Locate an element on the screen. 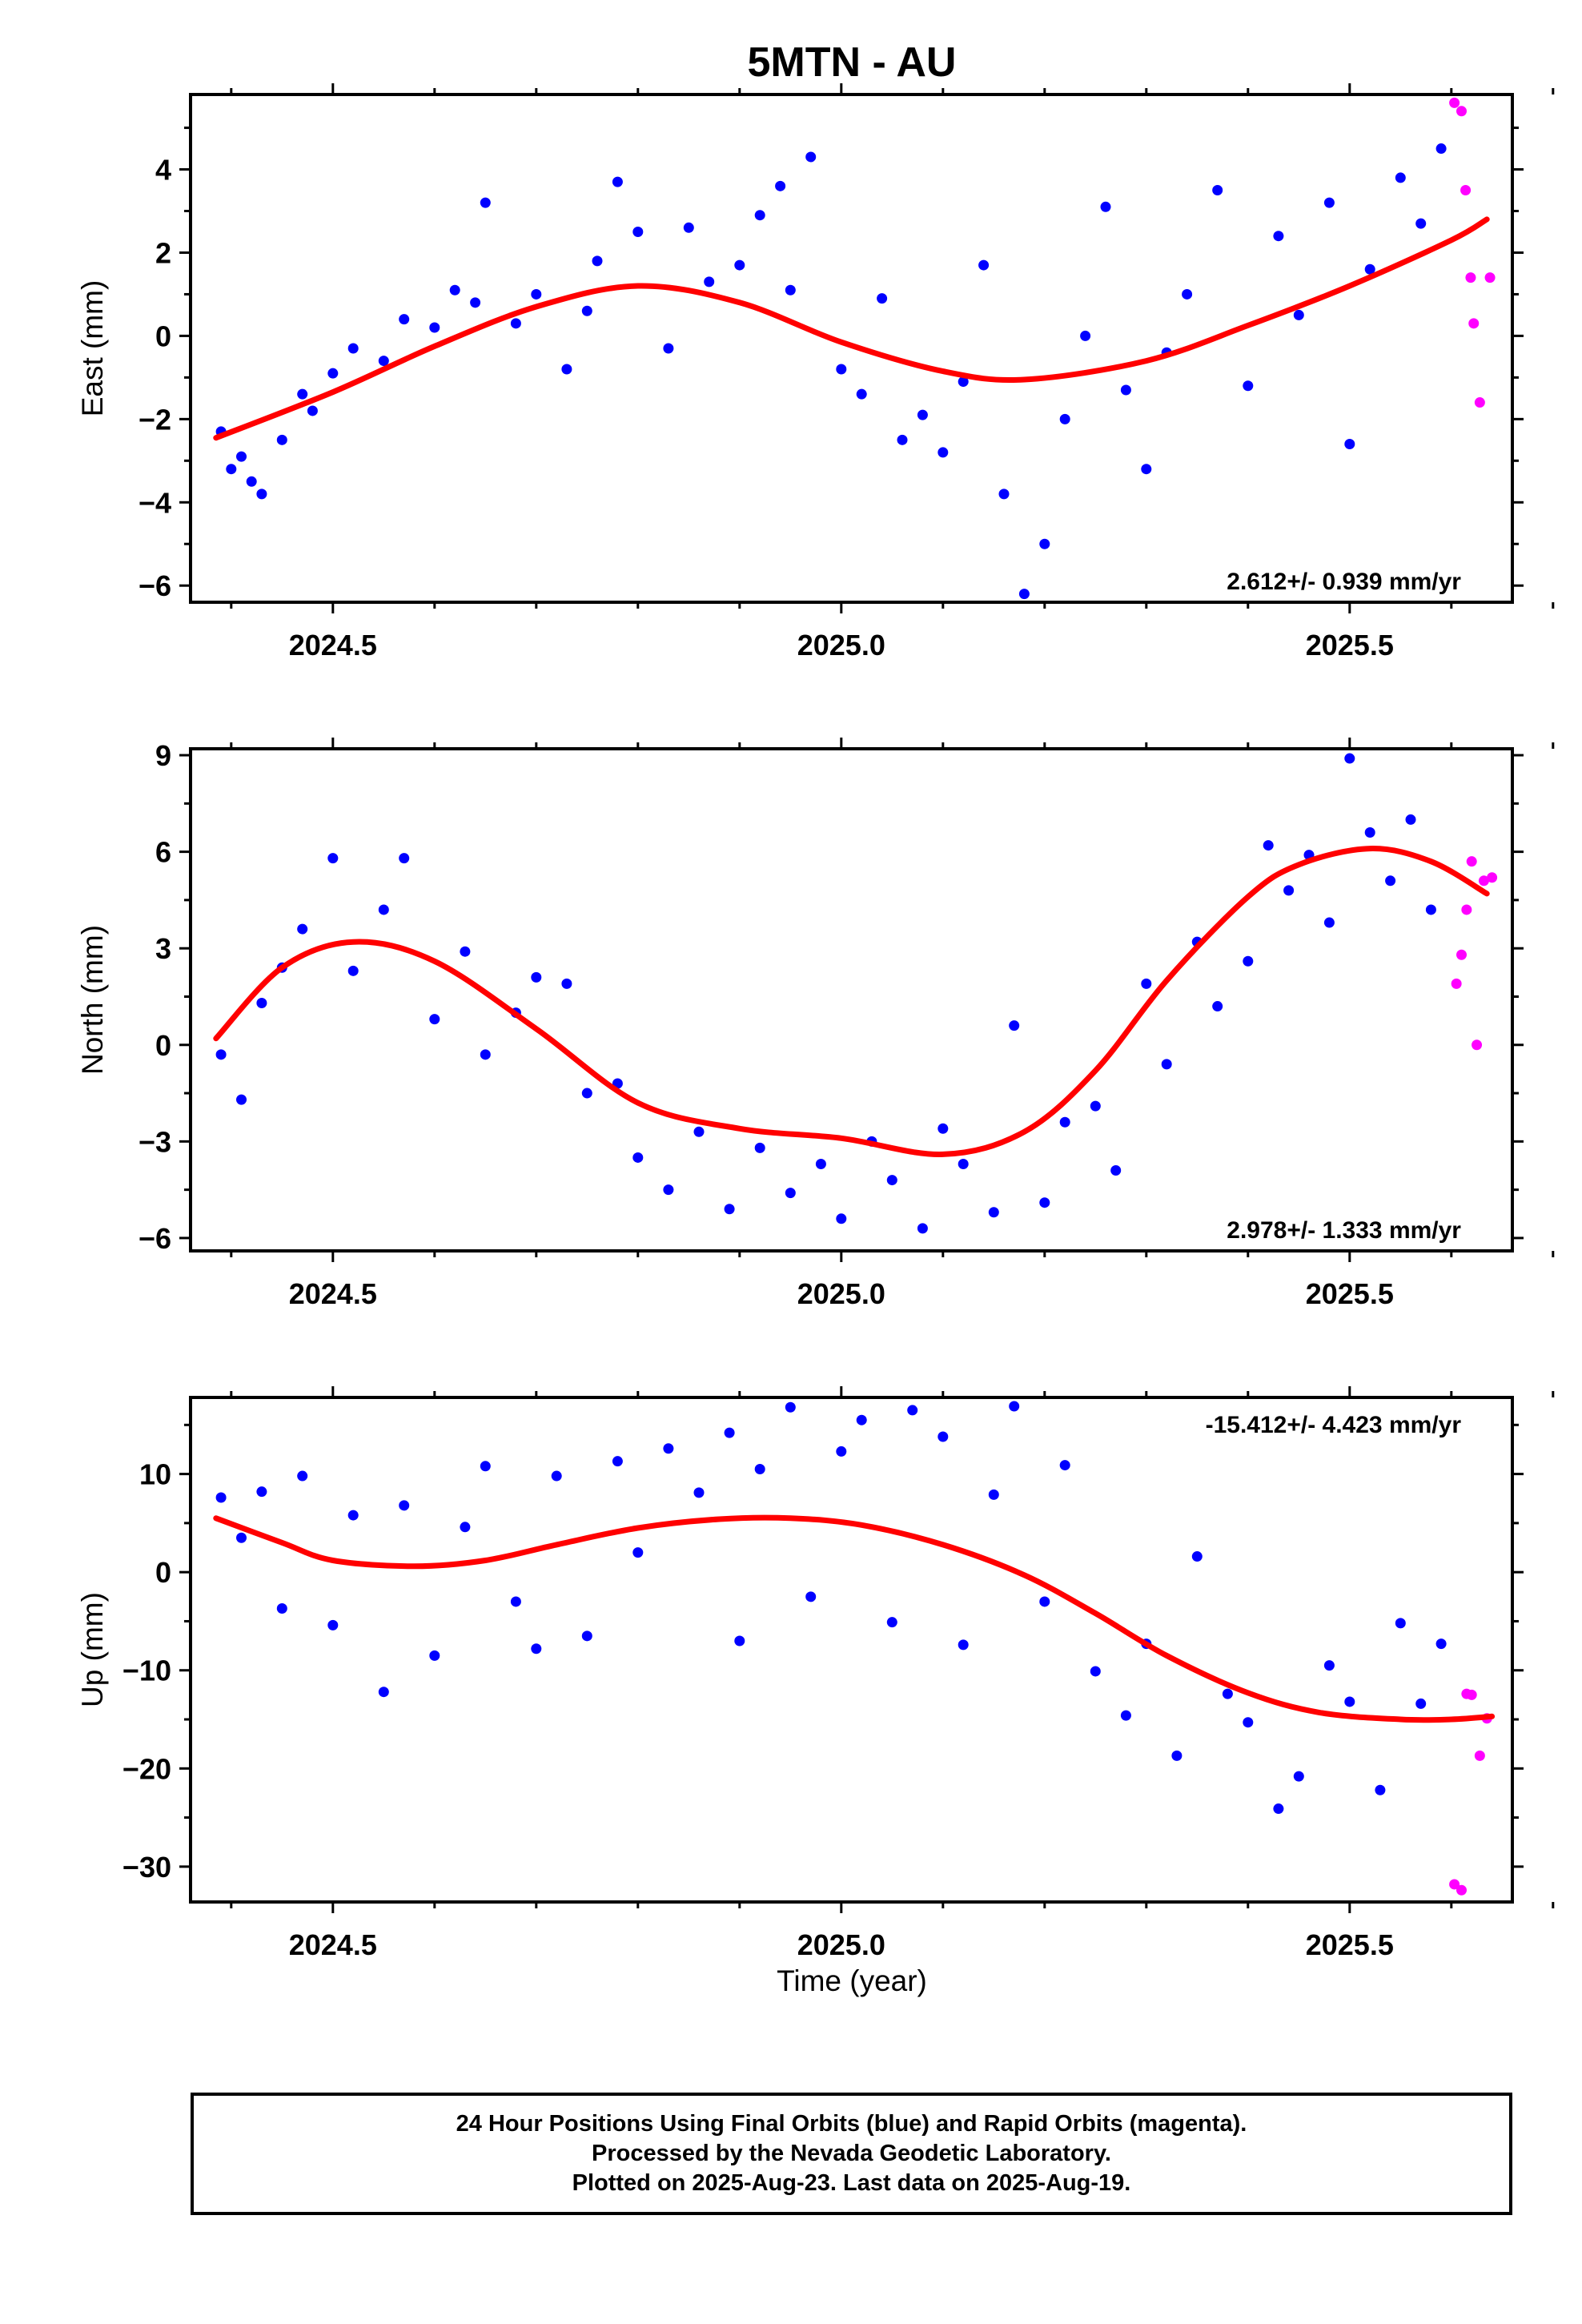 This screenshot has height=2324, width=1582. x-tick-label: 2025.5 is located at coordinates (1350, 1944).